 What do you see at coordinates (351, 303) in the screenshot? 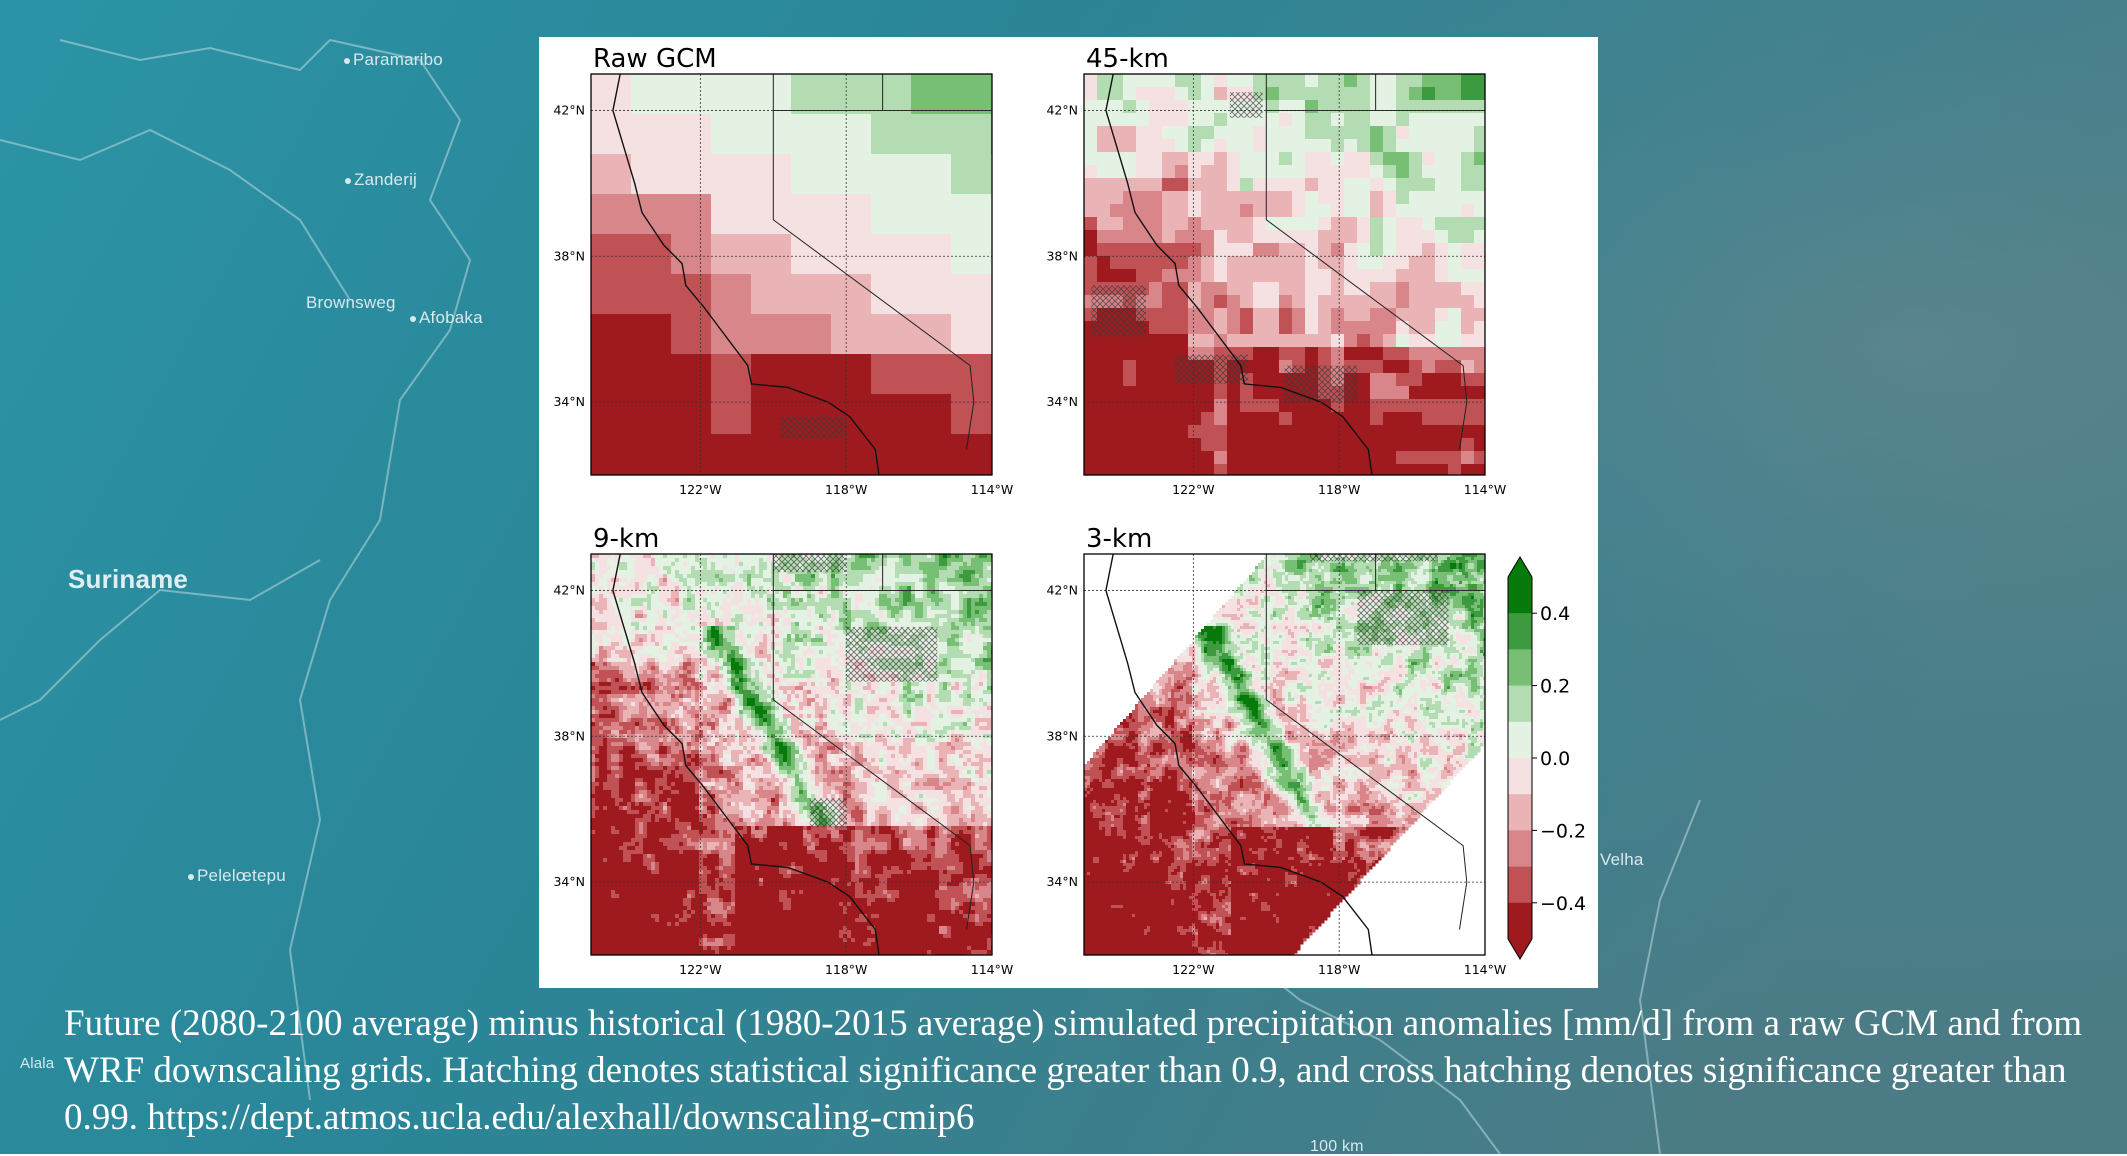
I see `map-label-brownsweg: Brownsweg` at bounding box center [351, 303].